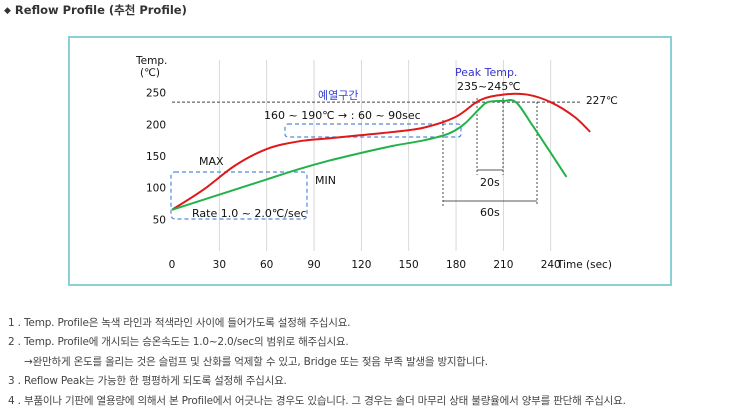 This screenshot has height=413, width=737. What do you see at coordinates (369, 155) in the screenshot?
I see `series-min-line` at bounding box center [369, 155].